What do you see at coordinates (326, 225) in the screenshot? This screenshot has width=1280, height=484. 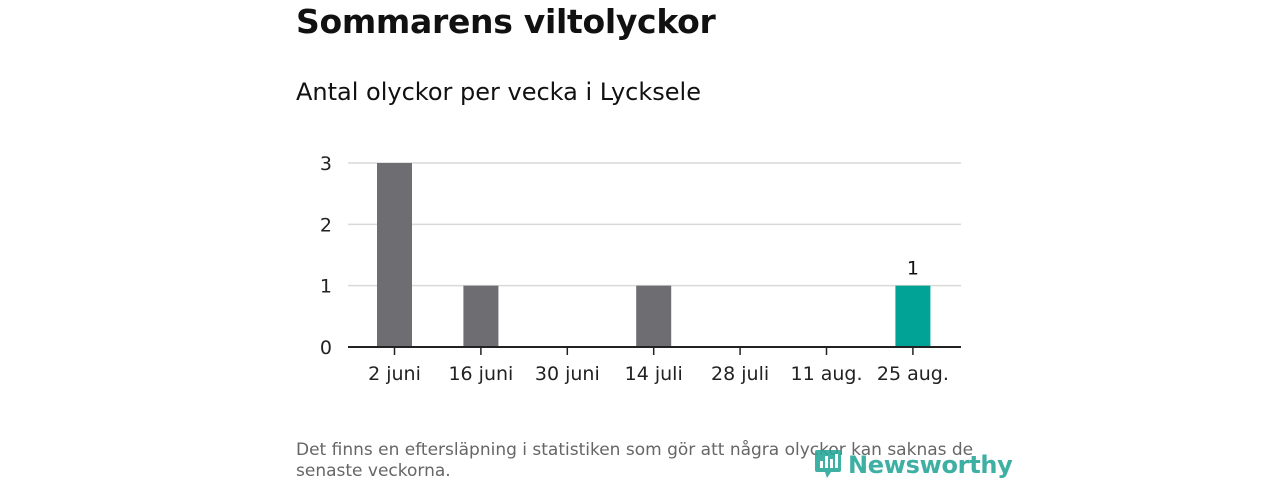 I see `y-tick-label: 2` at bounding box center [326, 225].